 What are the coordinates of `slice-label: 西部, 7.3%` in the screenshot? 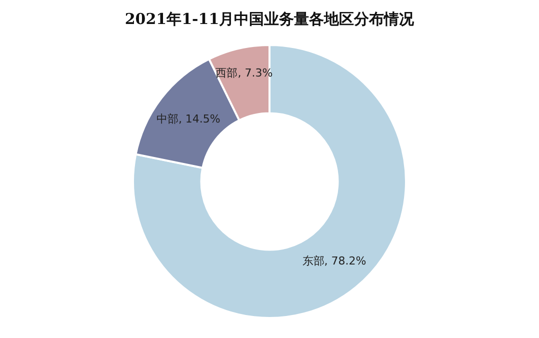 It's located at (244, 73).